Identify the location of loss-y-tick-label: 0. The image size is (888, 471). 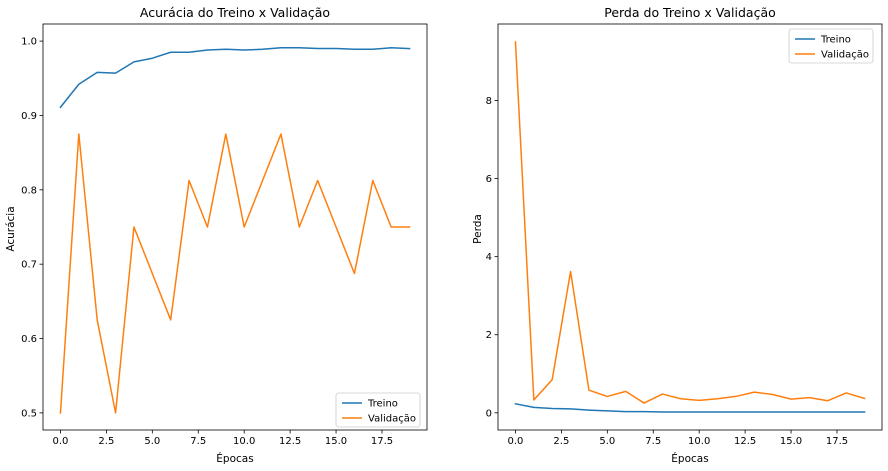
(489, 413).